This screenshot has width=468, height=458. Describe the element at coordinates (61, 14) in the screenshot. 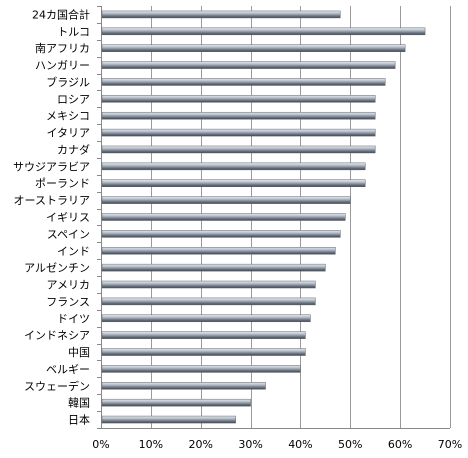

I see `category-label: 24カ国合計` at that location.